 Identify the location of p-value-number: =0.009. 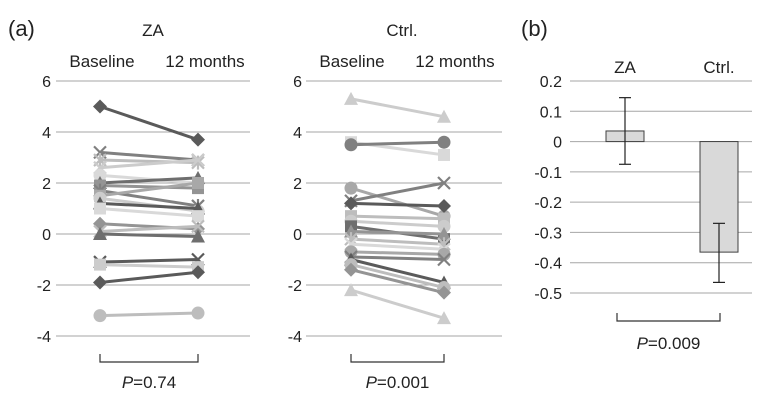
(674, 343).